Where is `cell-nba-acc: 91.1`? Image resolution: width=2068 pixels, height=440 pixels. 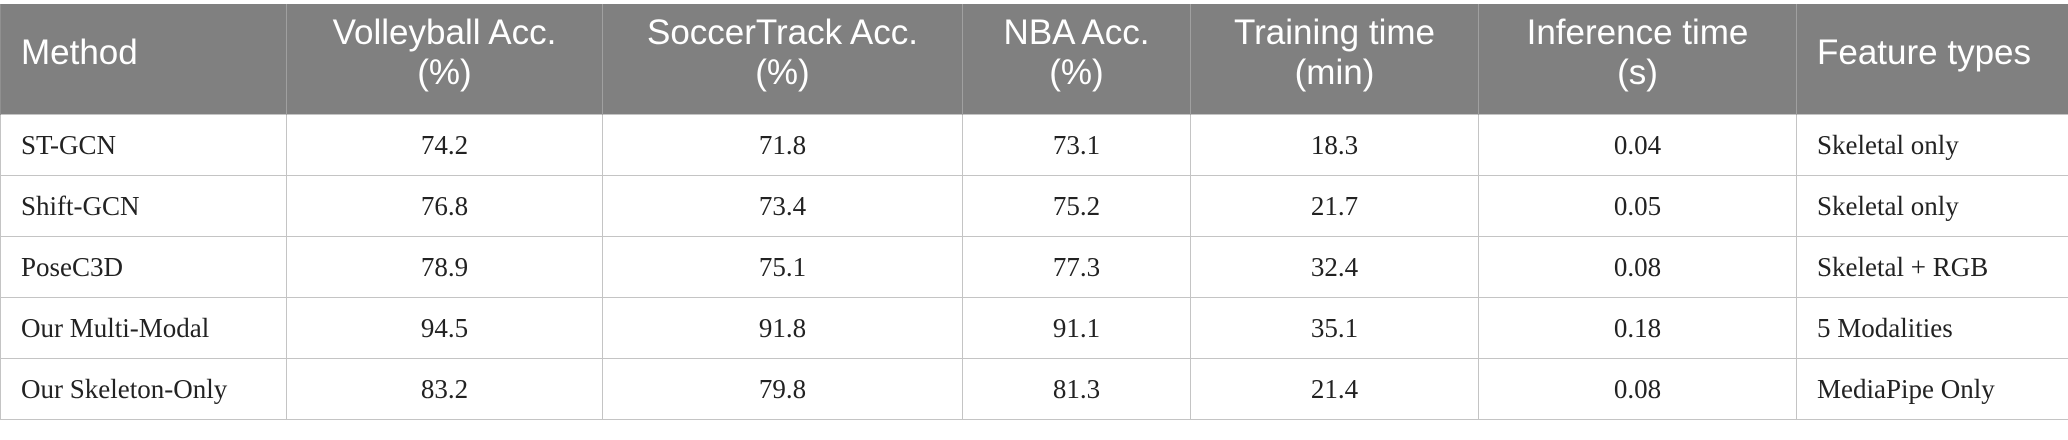 cell-nba-acc: 91.1 is located at coordinates (1076, 328).